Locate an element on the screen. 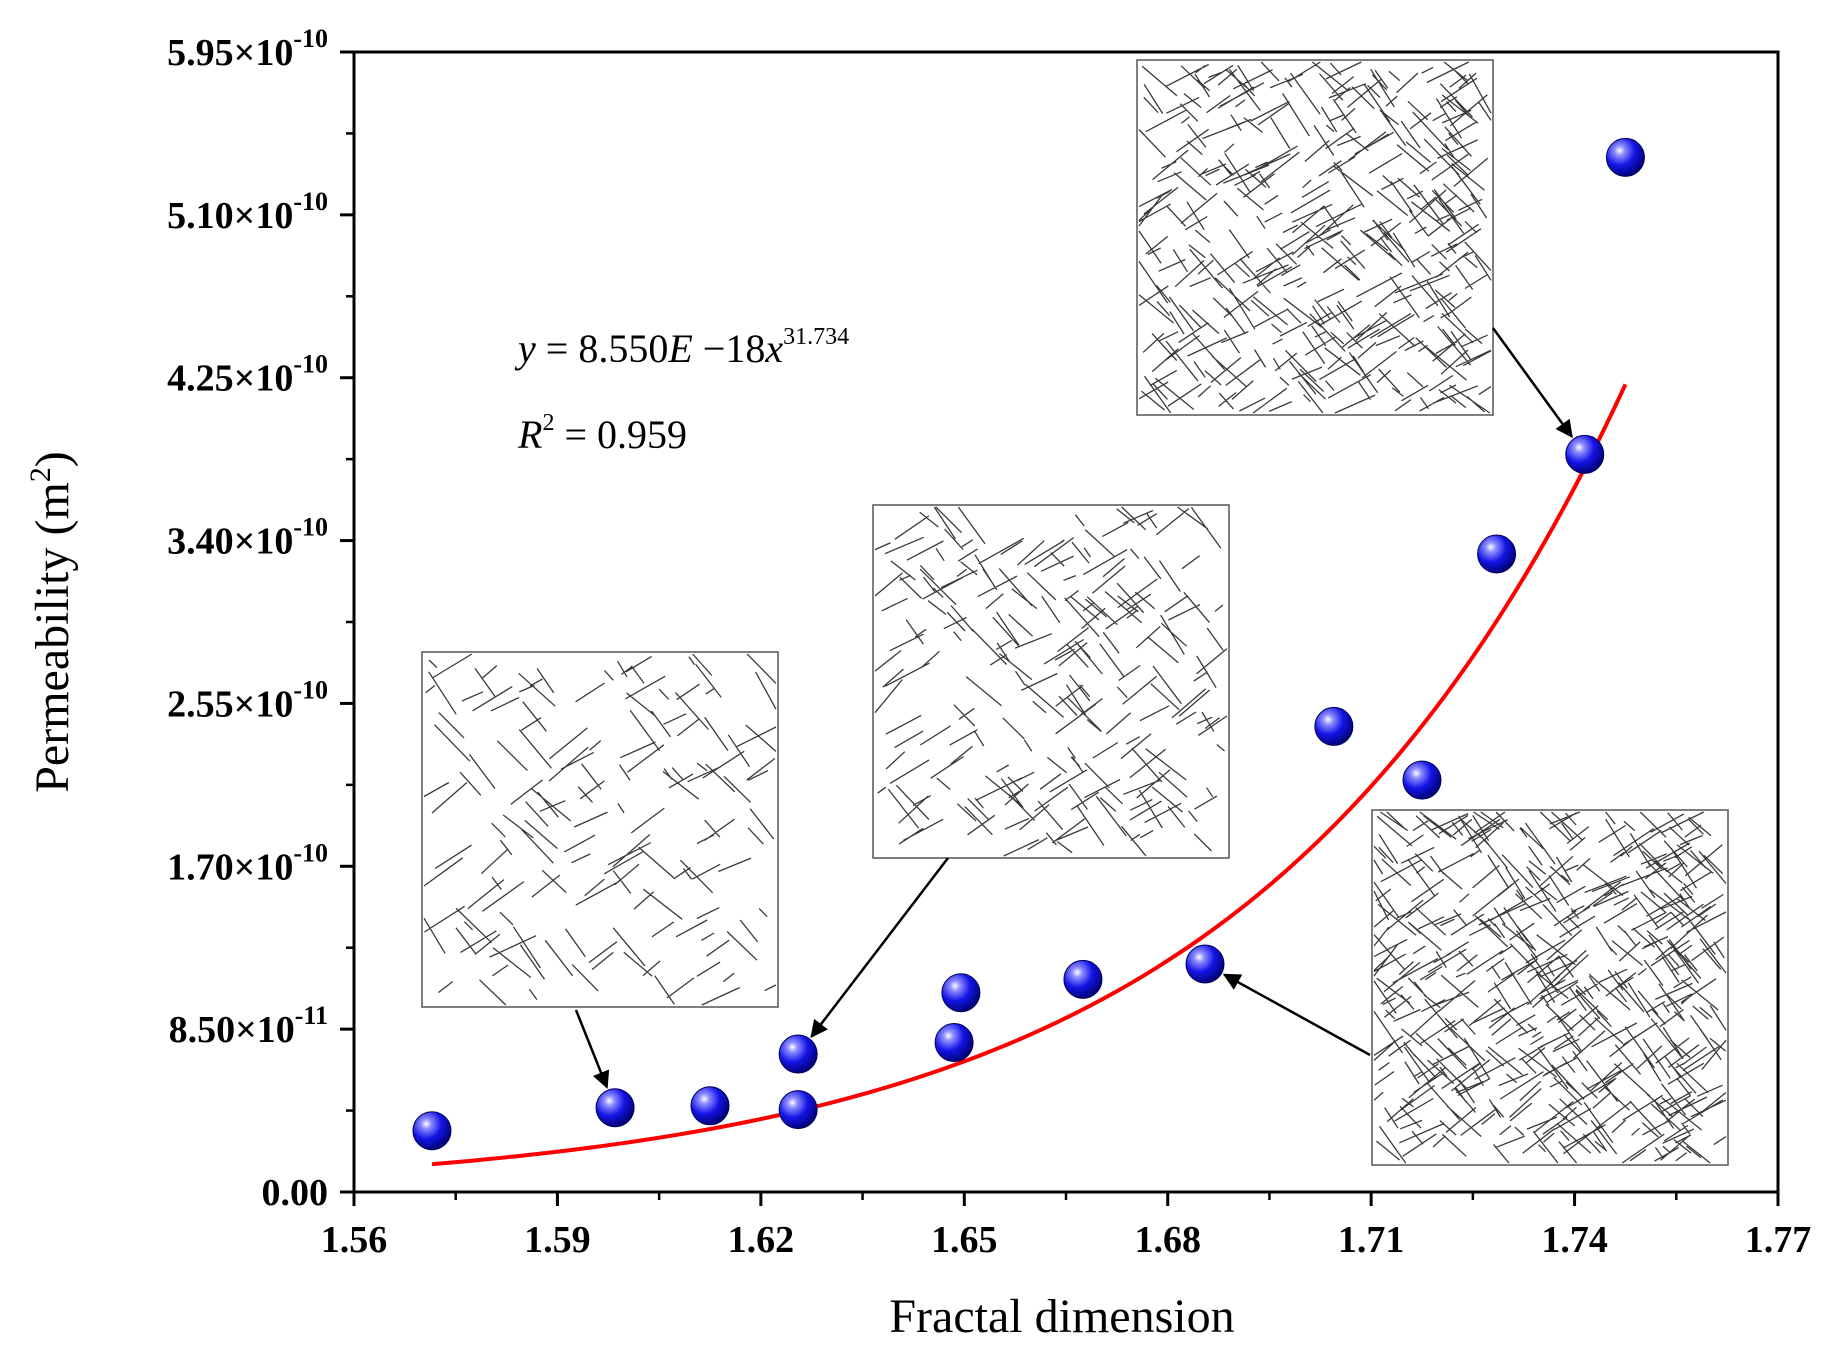 The height and width of the screenshot is (1353, 1821). y-tick-label: 2.55×10⁻¹⁰ is located at coordinates (247, 700).